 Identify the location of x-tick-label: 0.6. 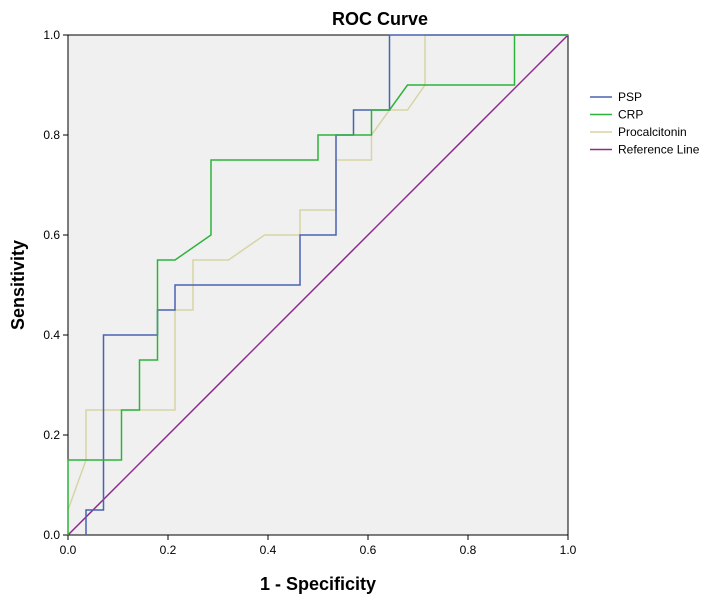
(368, 550).